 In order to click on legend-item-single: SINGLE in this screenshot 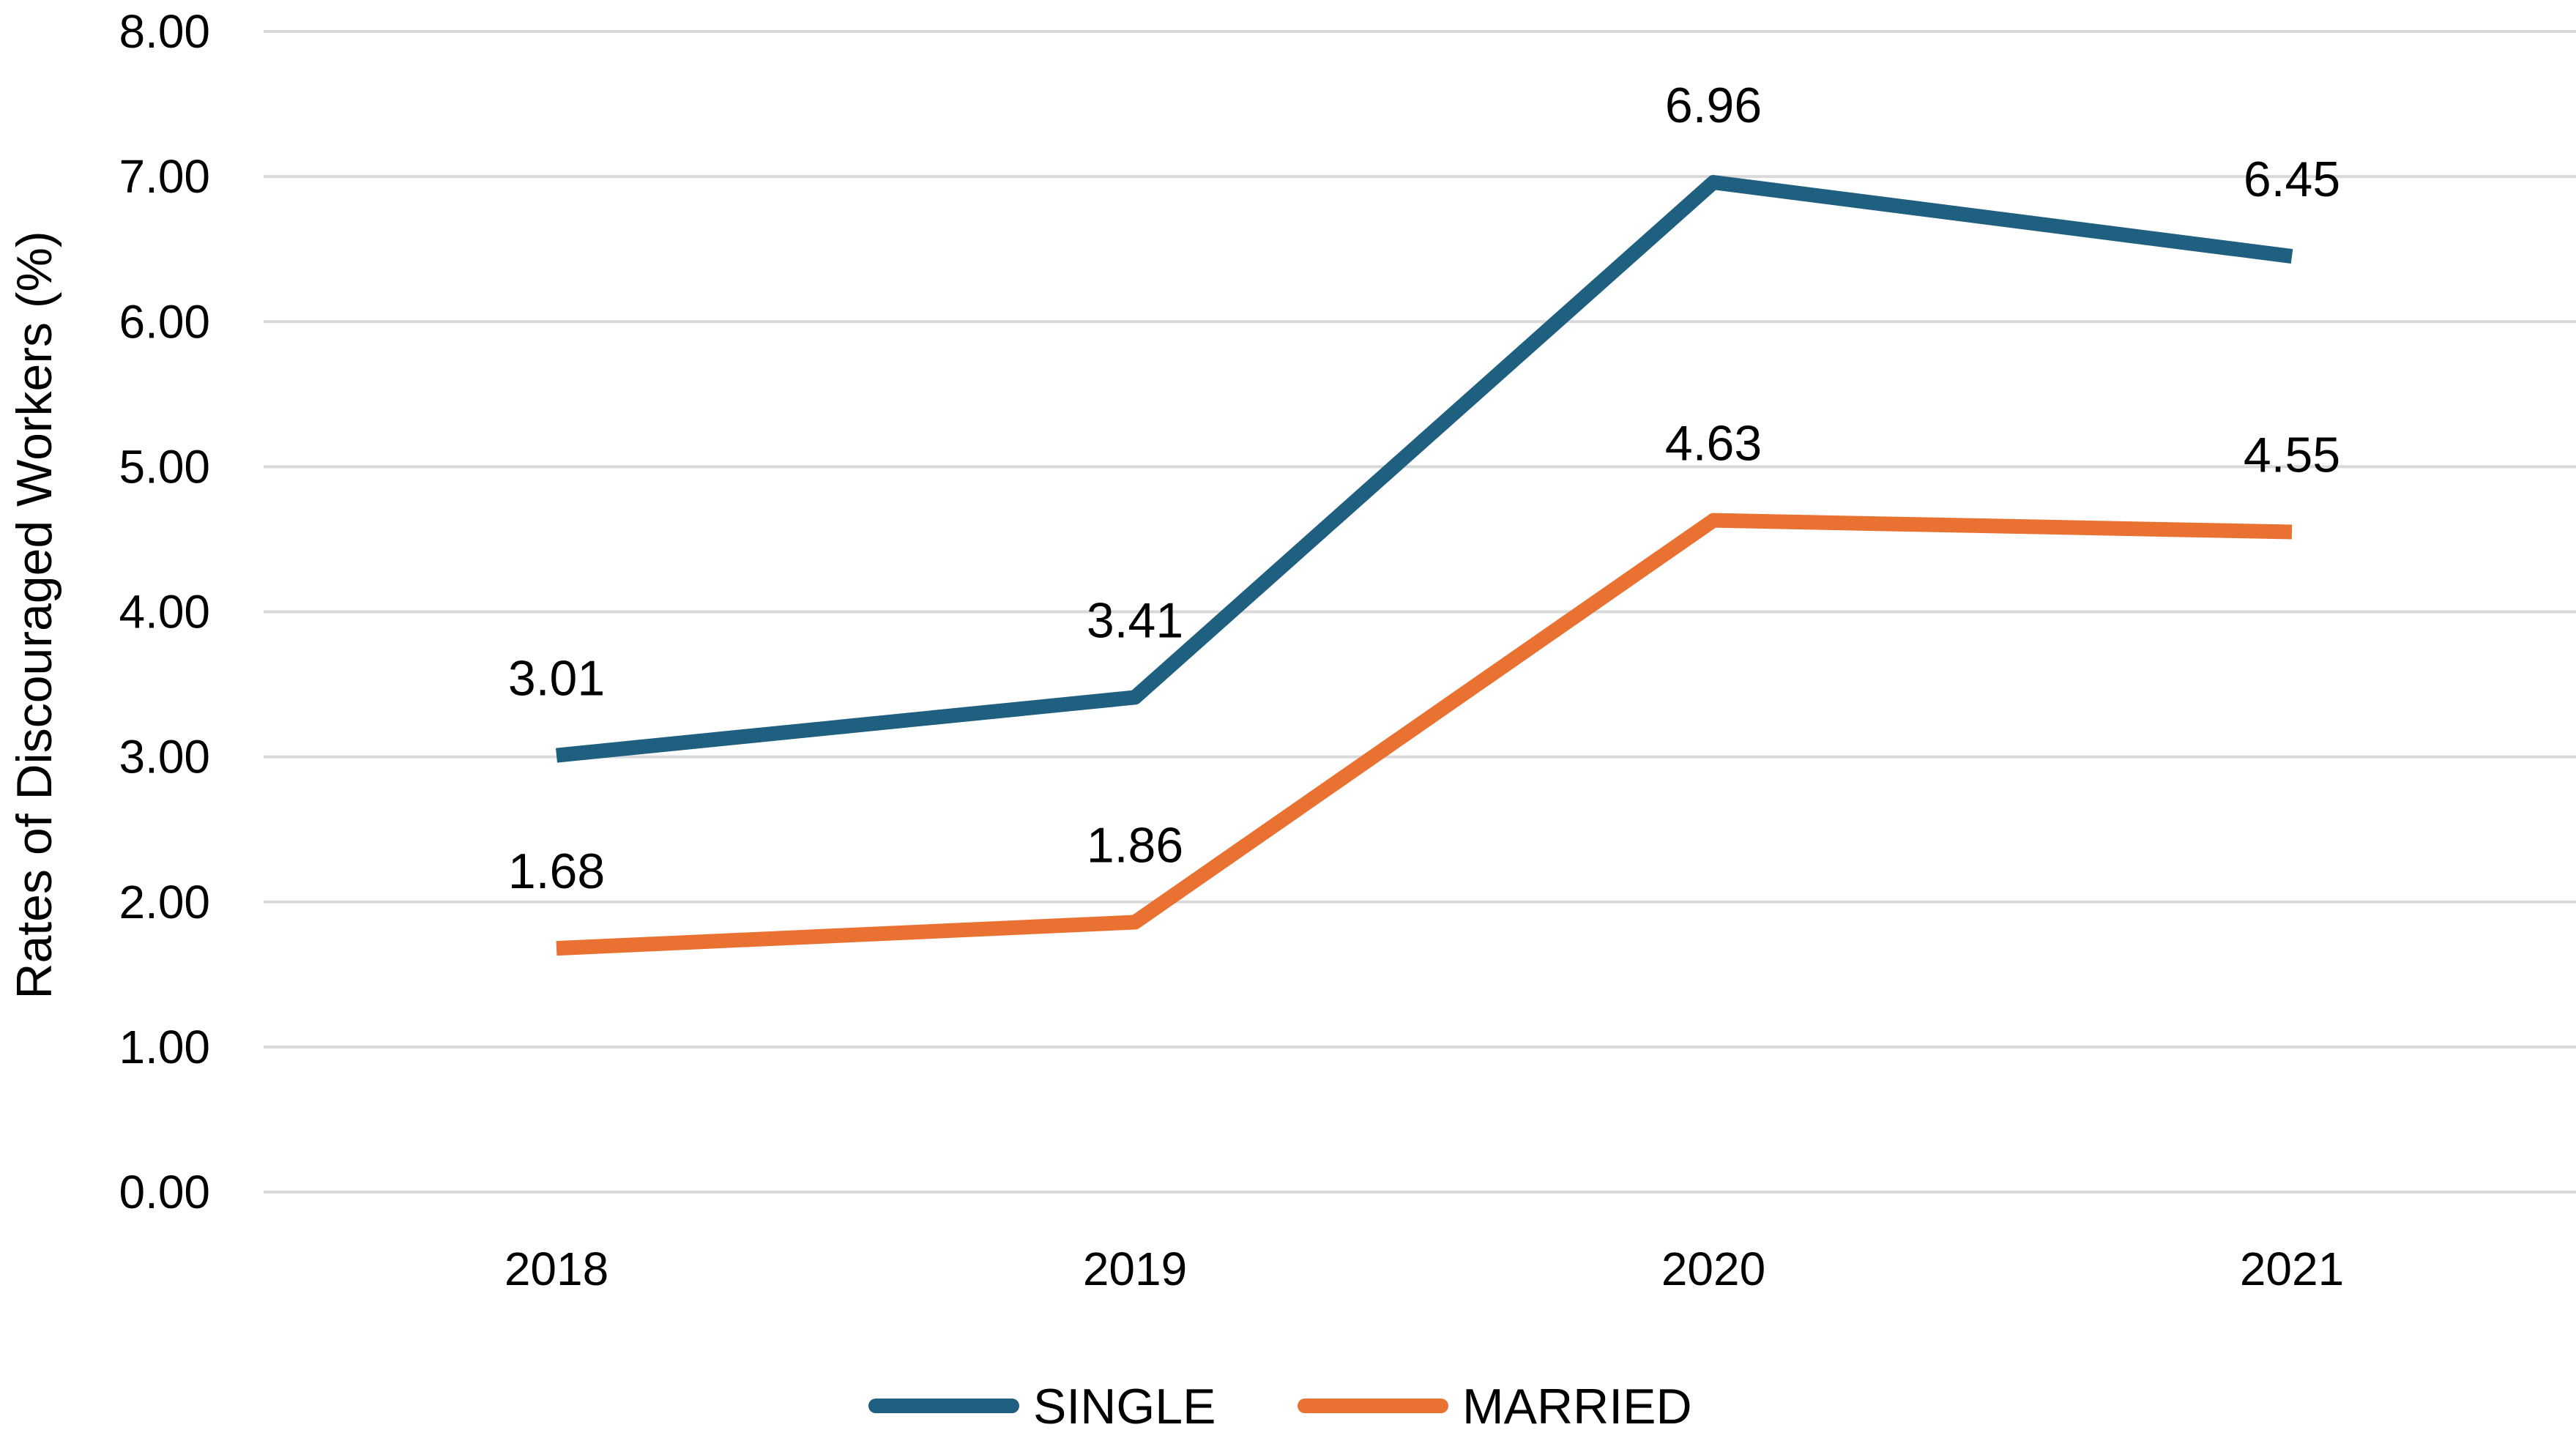, I will do `click(1042, 1406)`.